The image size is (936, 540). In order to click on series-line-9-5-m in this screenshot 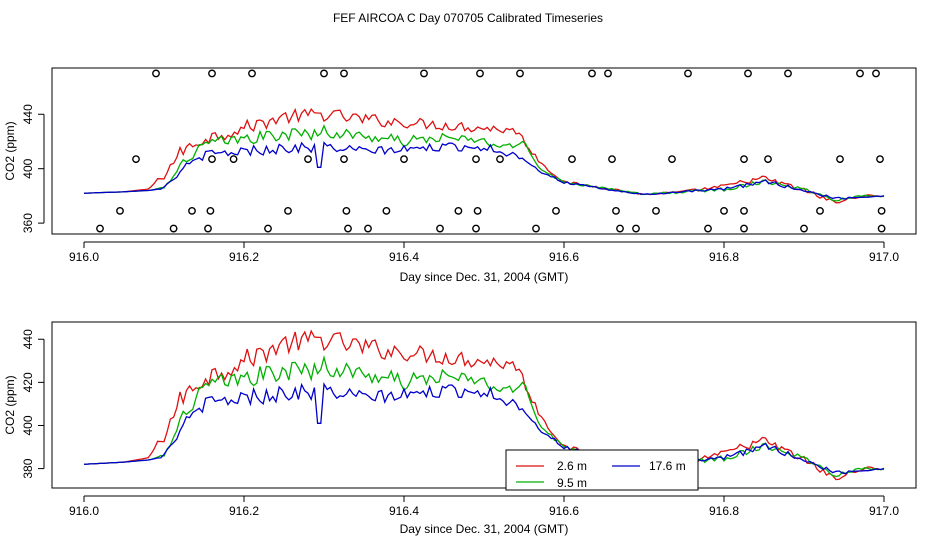, I will do `click(484, 163)`.